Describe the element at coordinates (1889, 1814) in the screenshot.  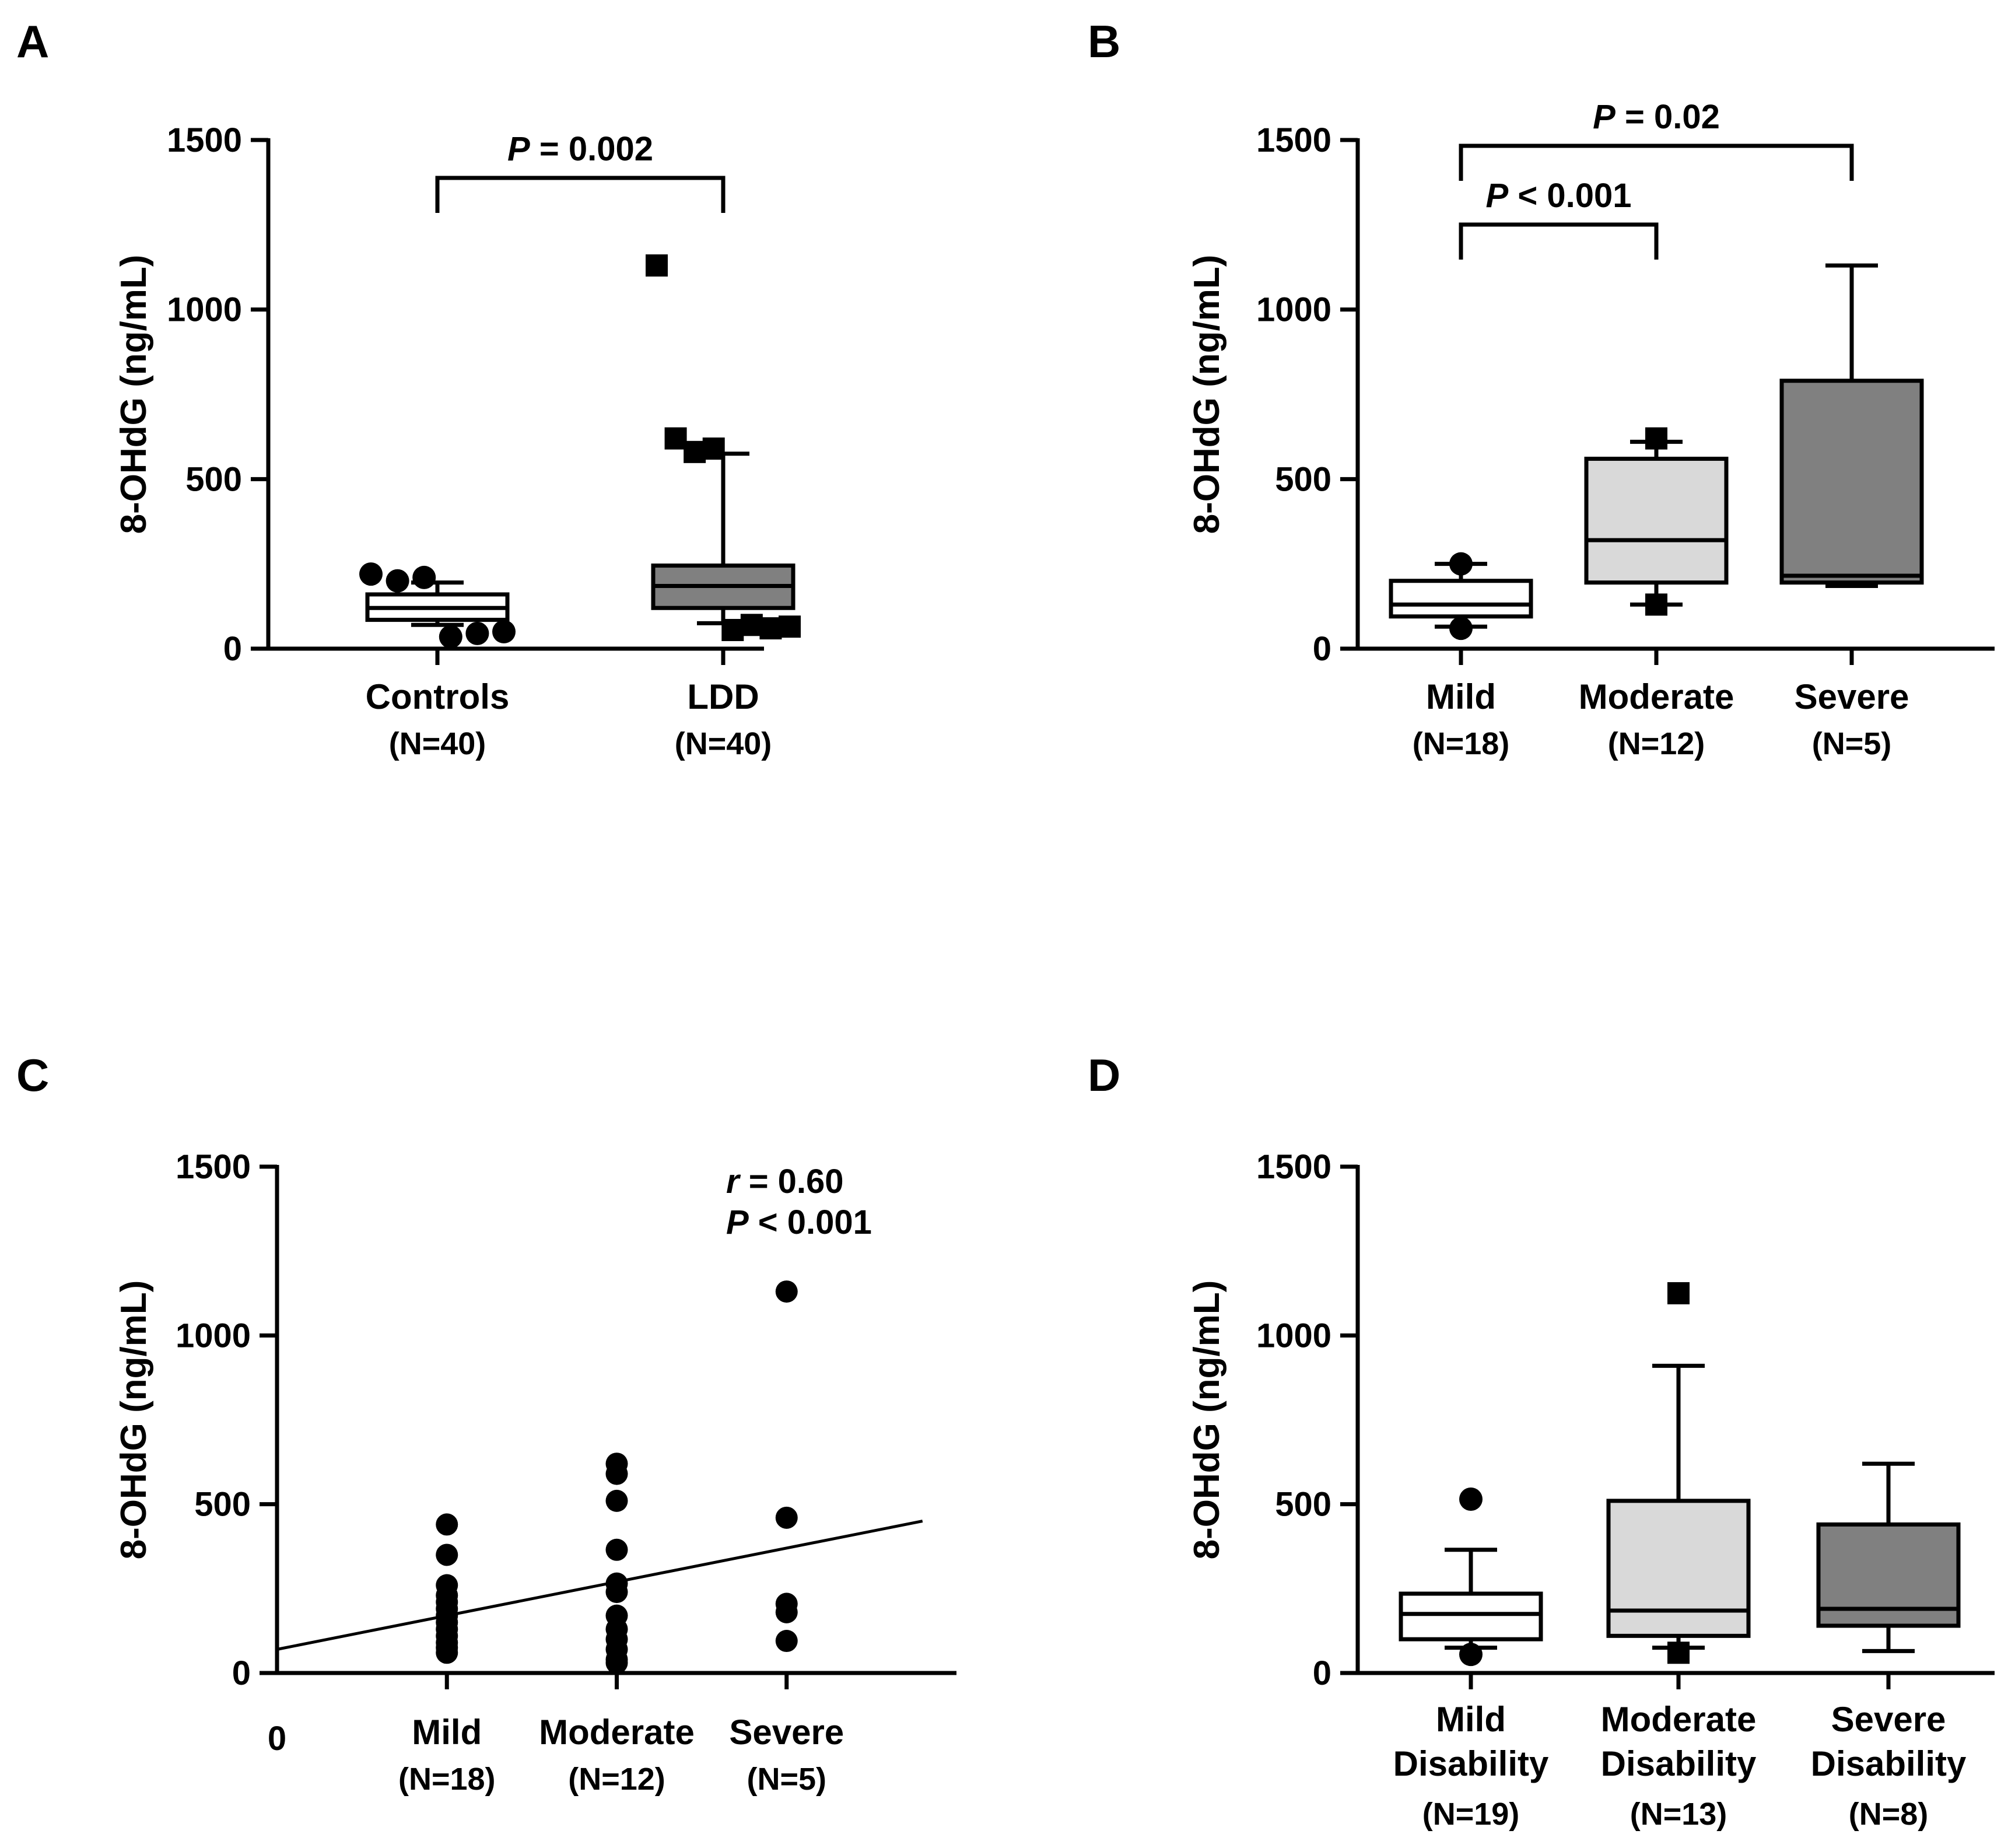
I see `x-n-label: (N=8)` at that location.